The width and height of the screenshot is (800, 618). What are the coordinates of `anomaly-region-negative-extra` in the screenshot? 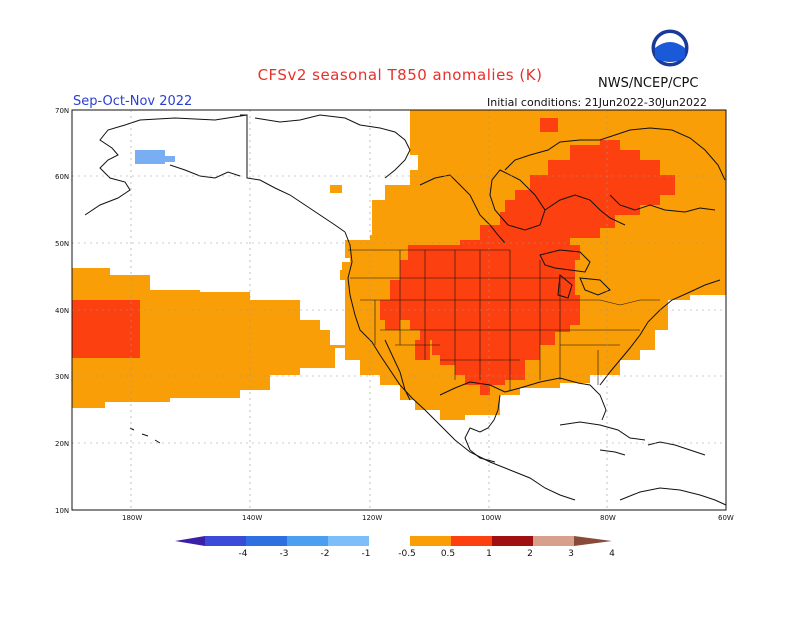 It's located at (165, 159).